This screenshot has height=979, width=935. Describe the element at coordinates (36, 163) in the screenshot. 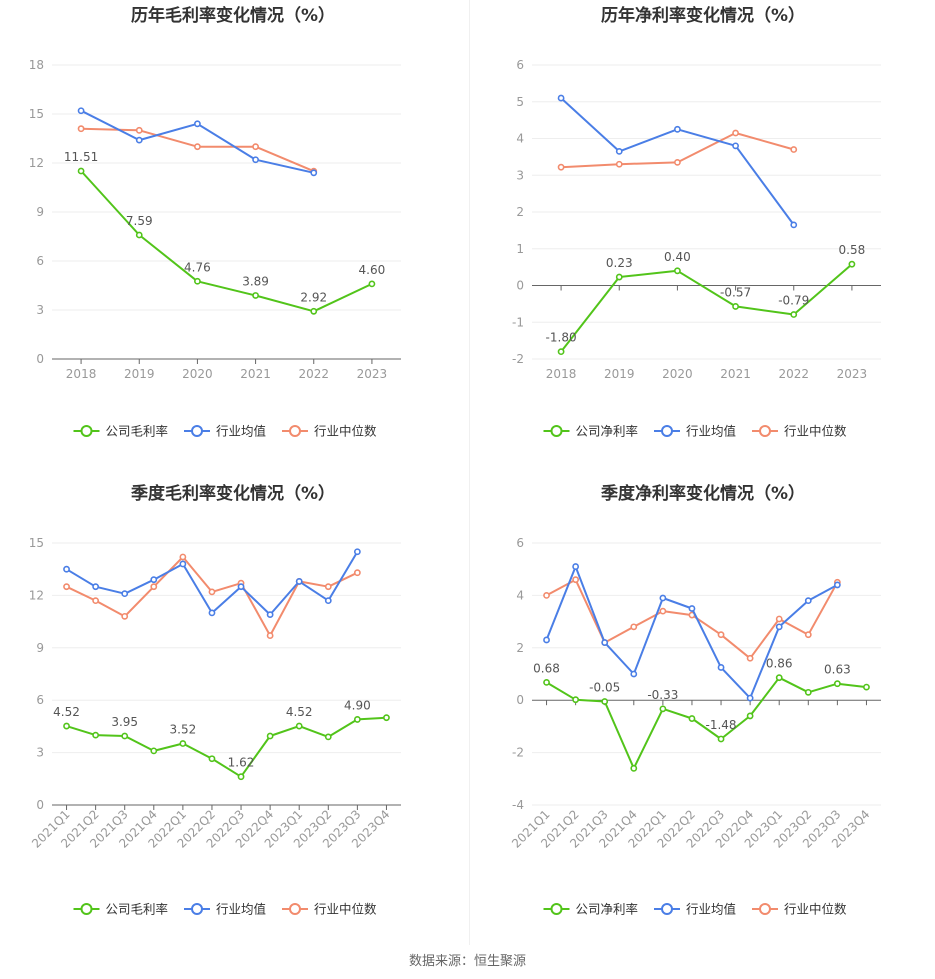

I see `y-tick-label: 12` at that location.